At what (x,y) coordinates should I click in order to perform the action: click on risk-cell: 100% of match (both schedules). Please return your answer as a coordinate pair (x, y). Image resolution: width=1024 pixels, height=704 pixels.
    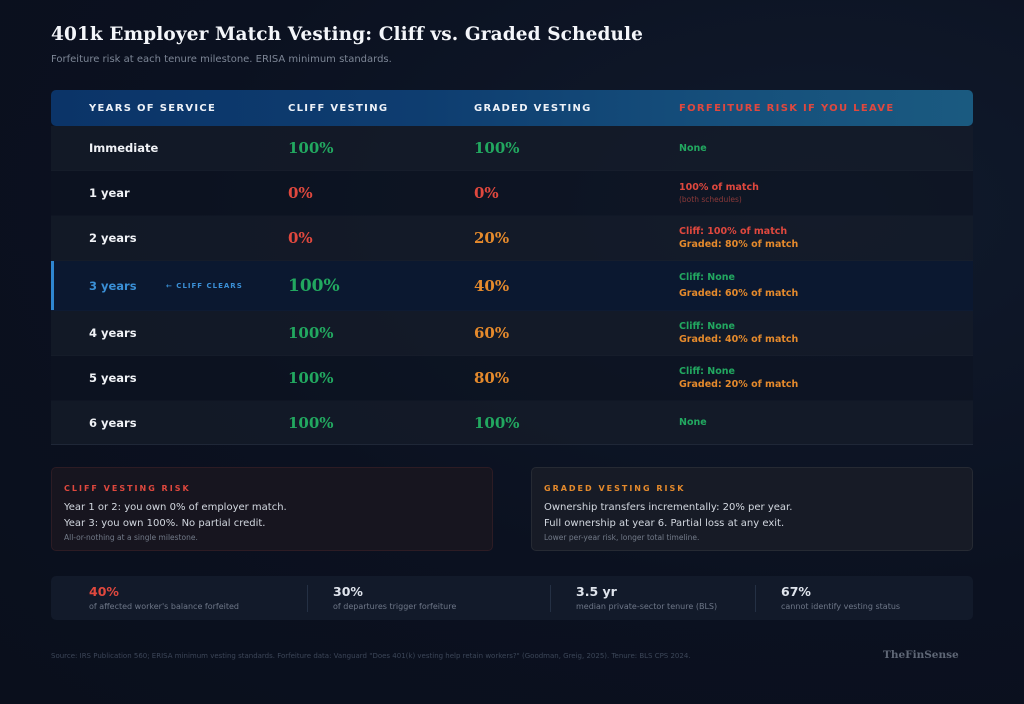
    Looking at the image, I should click on (719, 193).